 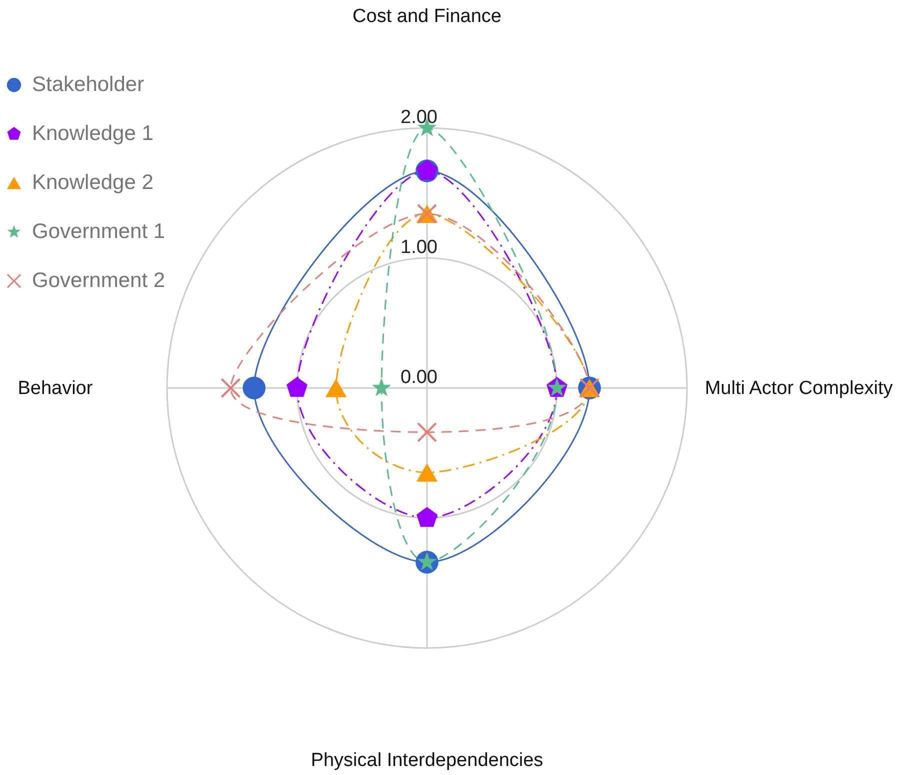 What do you see at coordinates (427, 760) in the screenshot?
I see `spoke-label: Physical Interdependencies` at bounding box center [427, 760].